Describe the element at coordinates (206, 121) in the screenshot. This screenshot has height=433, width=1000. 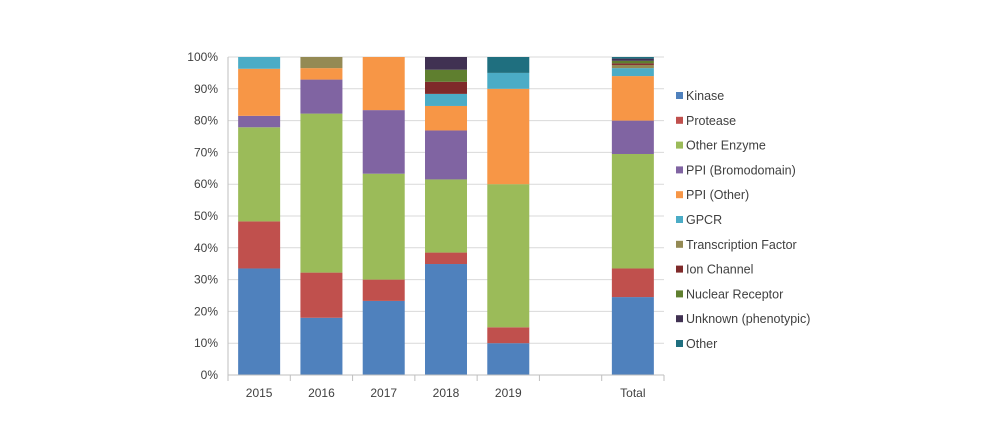
I see `y-tick-label: 80%` at that location.